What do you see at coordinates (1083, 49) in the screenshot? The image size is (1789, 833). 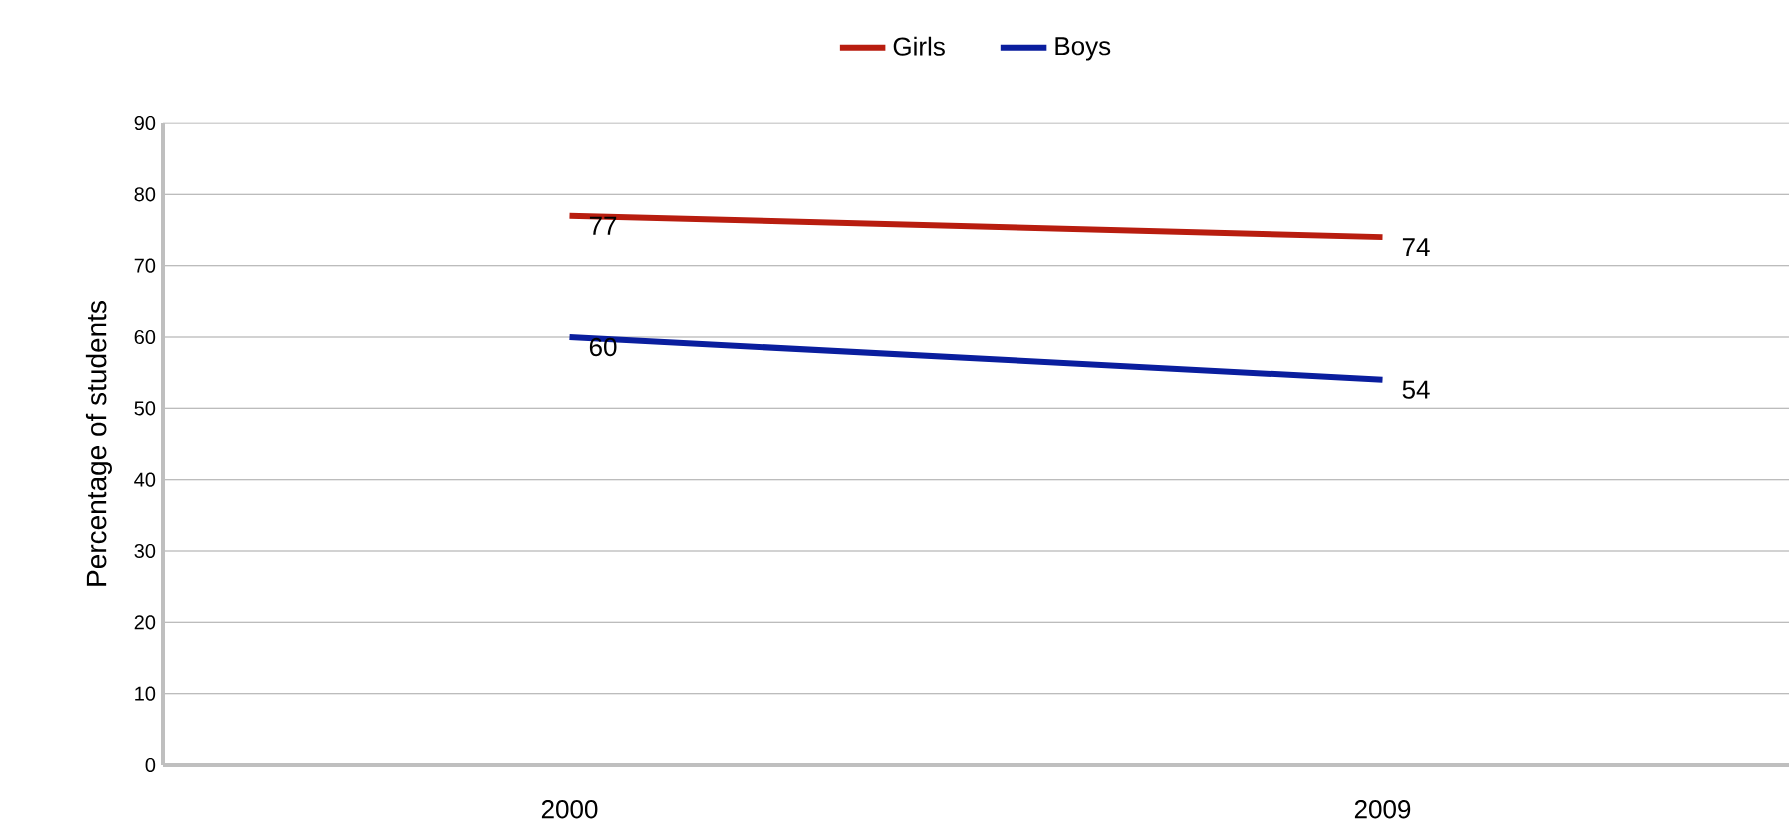 I see `legend-label: Boys` at bounding box center [1083, 49].